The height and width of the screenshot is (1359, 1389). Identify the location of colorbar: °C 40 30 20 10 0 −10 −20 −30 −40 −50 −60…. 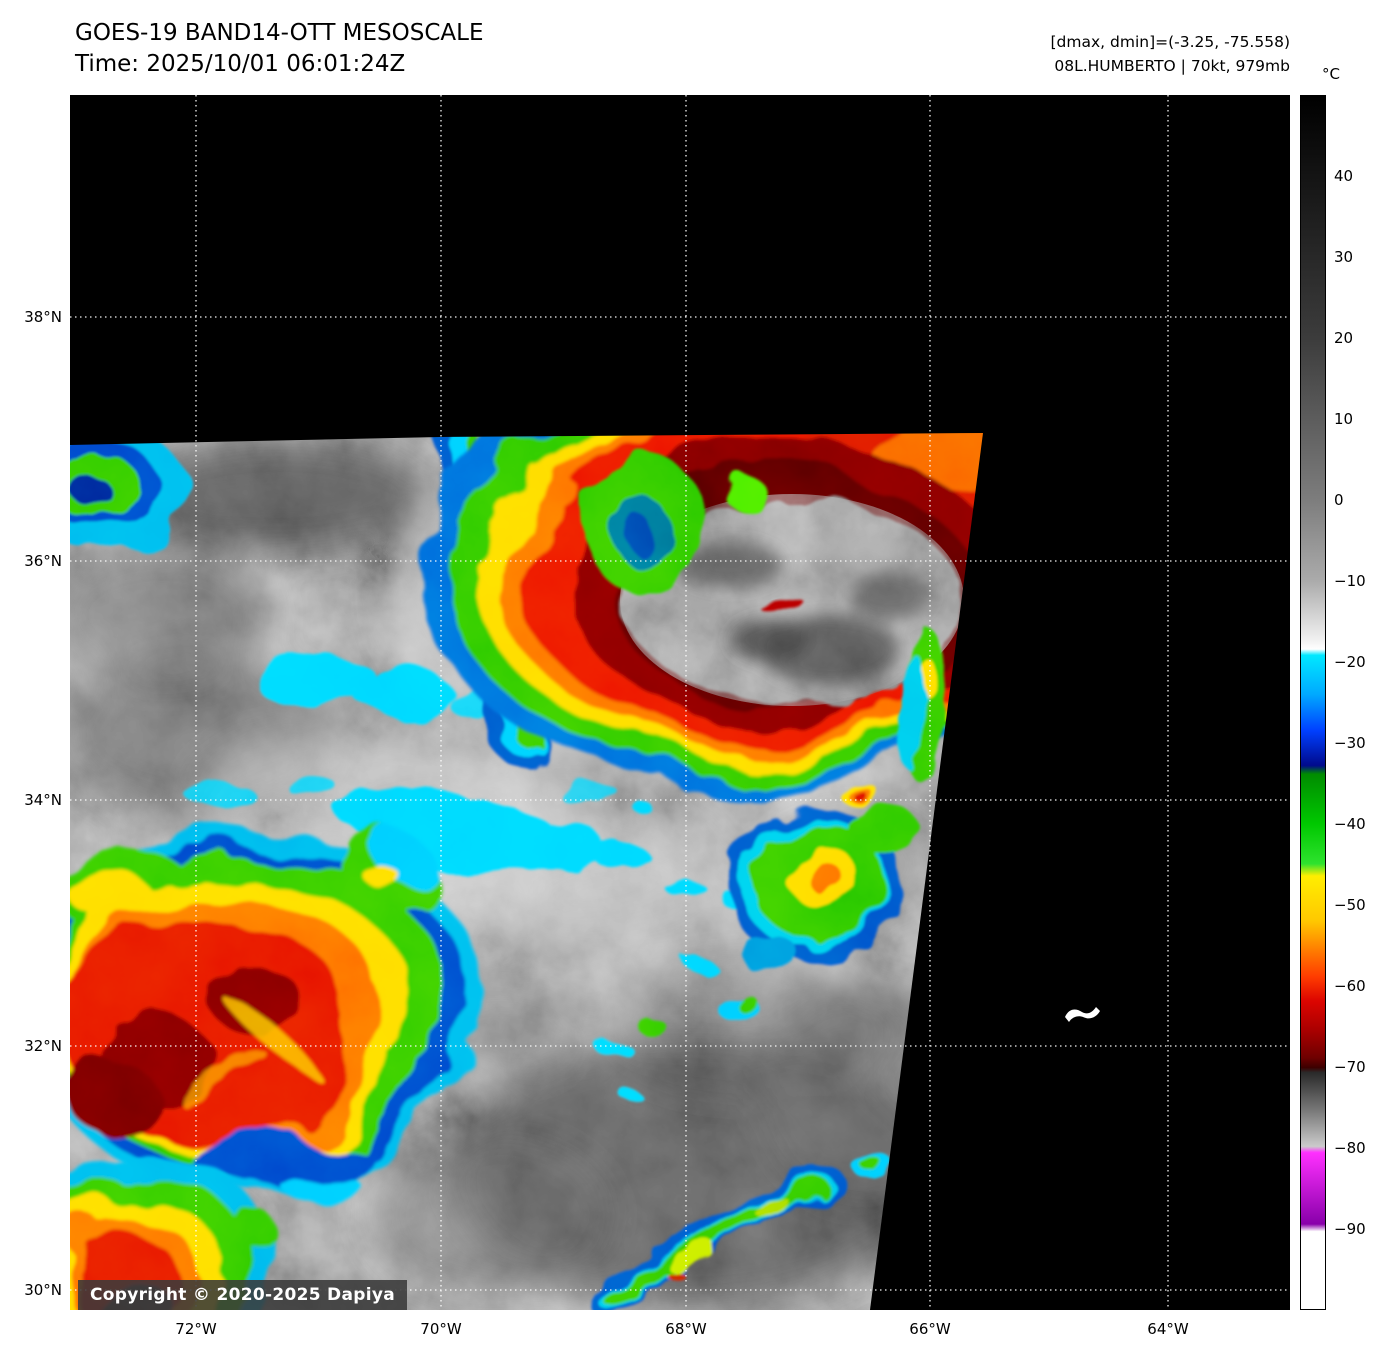
(1333, 687).